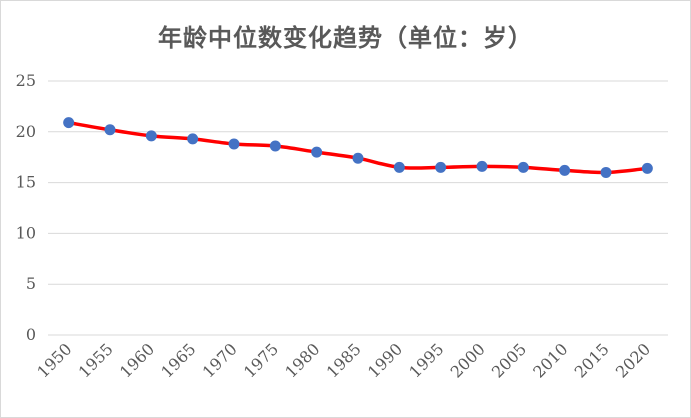 The image size is (691, 418). What do you see at coordinates (302, 360) in the screenshot?
I see `x-tick-label: 1980` at bounding box center [302, 360].